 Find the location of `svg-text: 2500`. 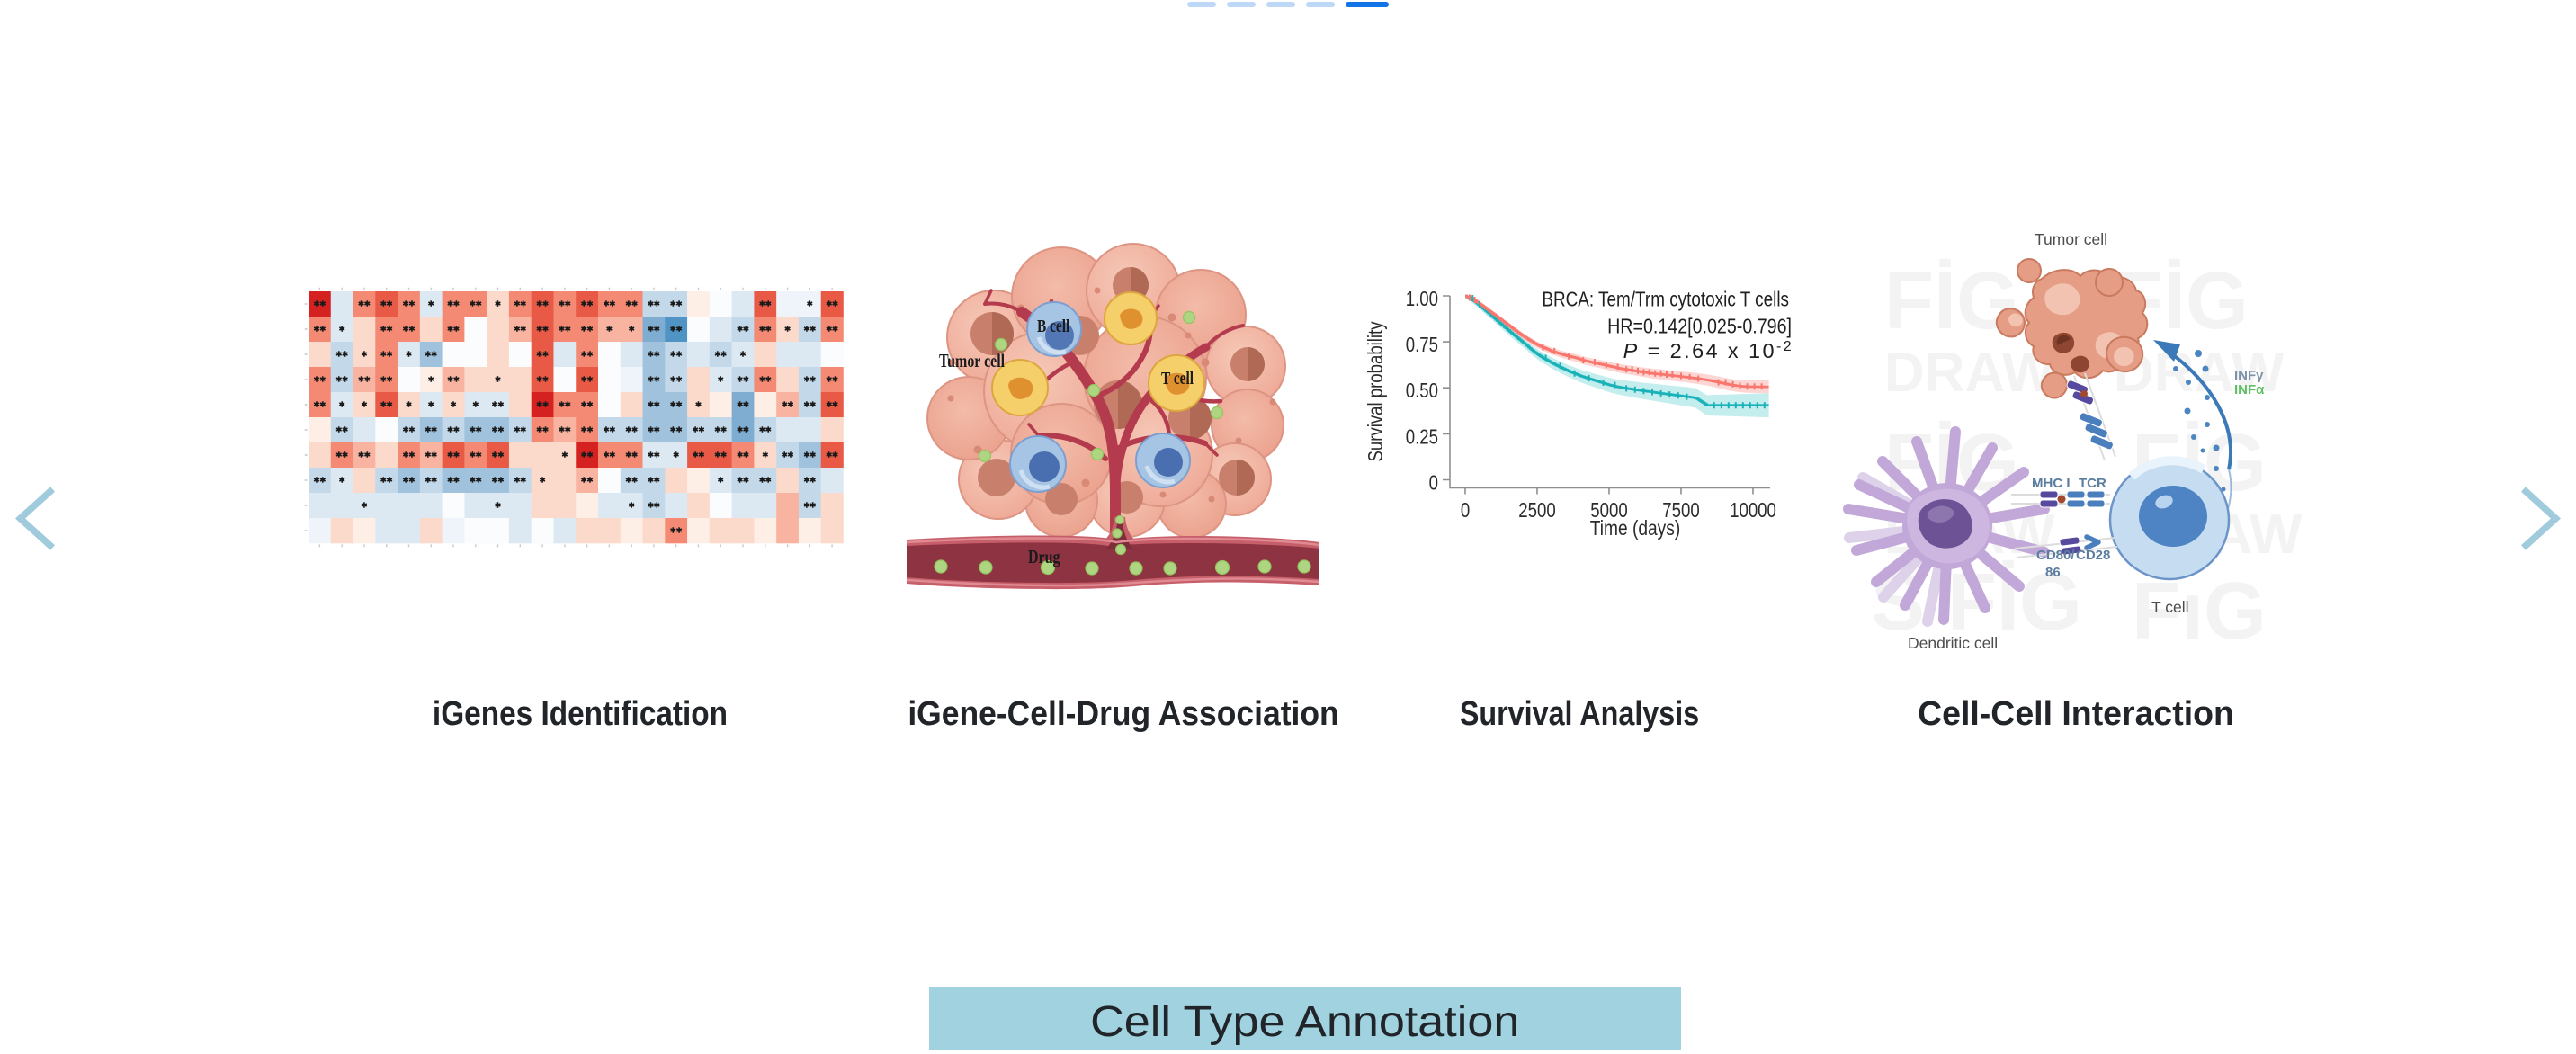

svg-text: 2500 is located at coordinates (1536, 511).